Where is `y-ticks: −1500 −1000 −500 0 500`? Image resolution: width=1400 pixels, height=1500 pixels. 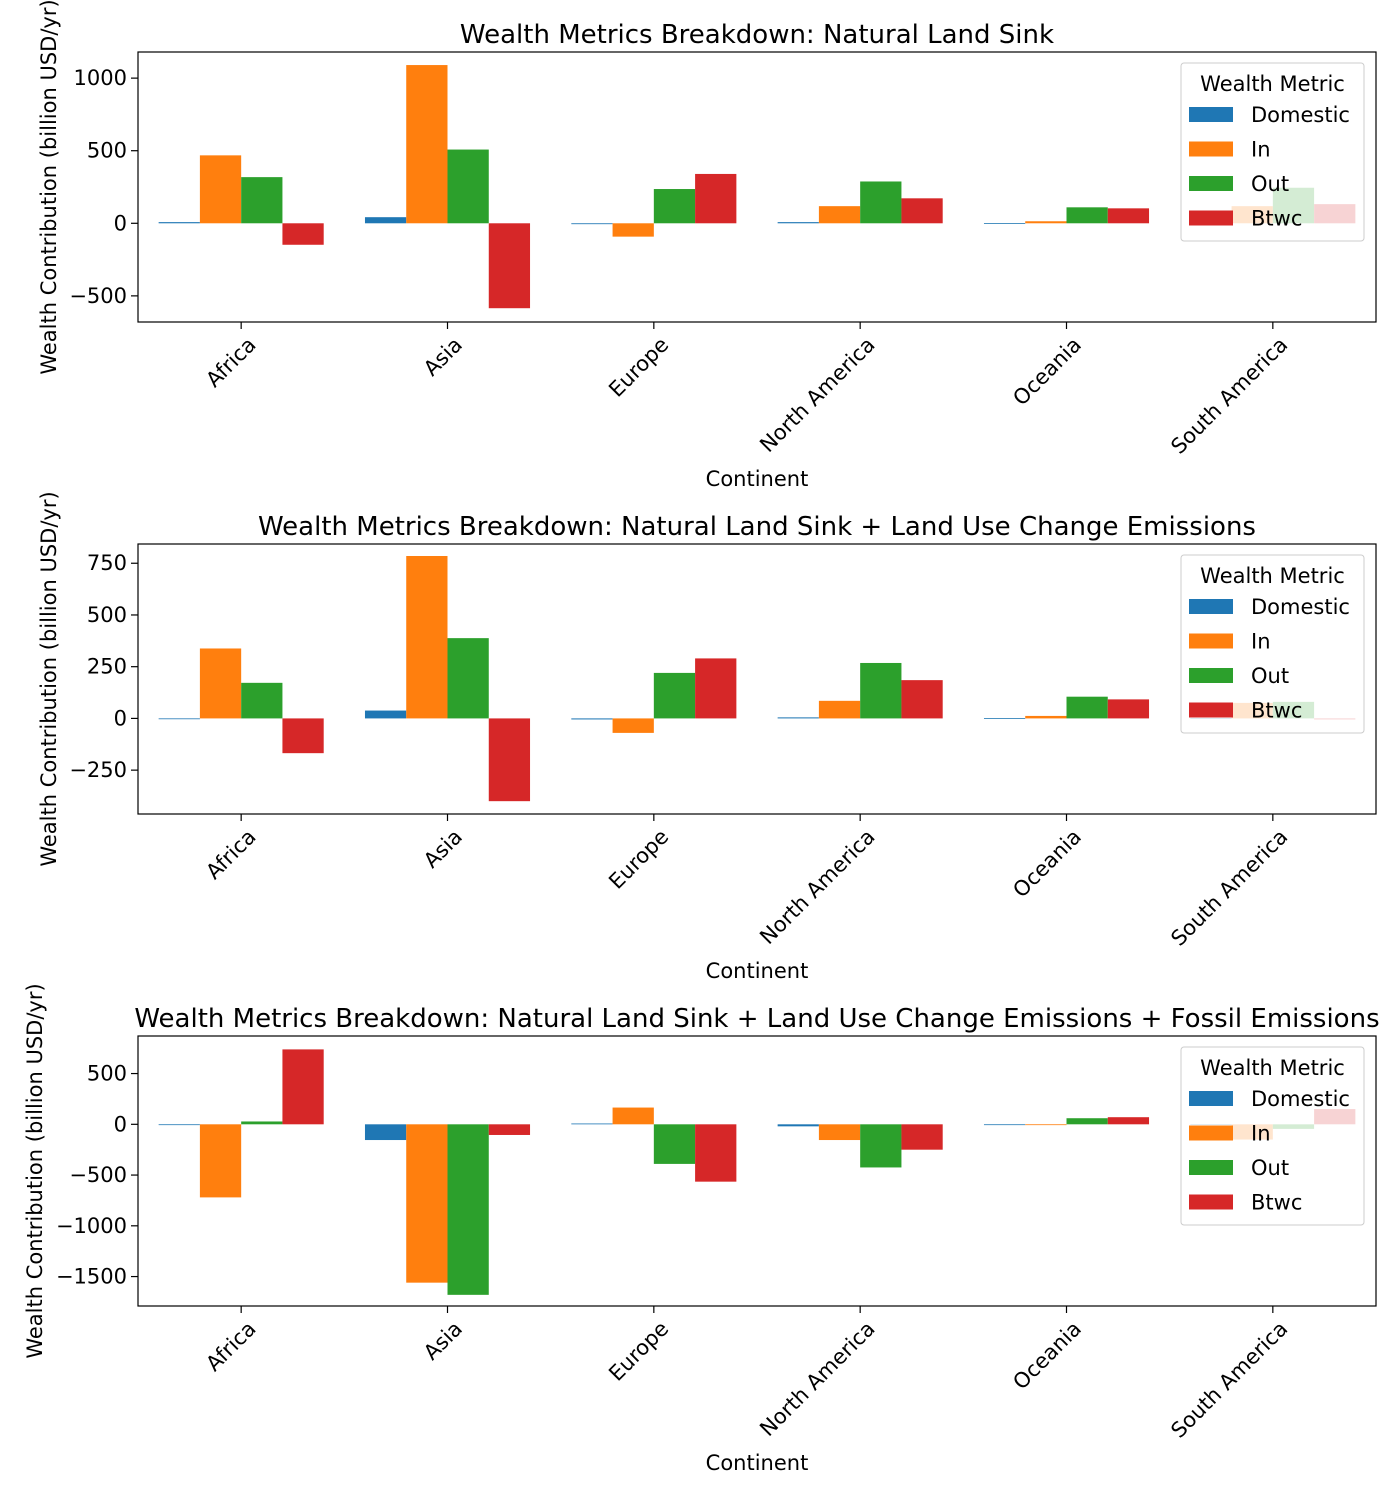
y-ticks: −1500 −1000 −500 0 500 is located at coordinates (97, 1175).